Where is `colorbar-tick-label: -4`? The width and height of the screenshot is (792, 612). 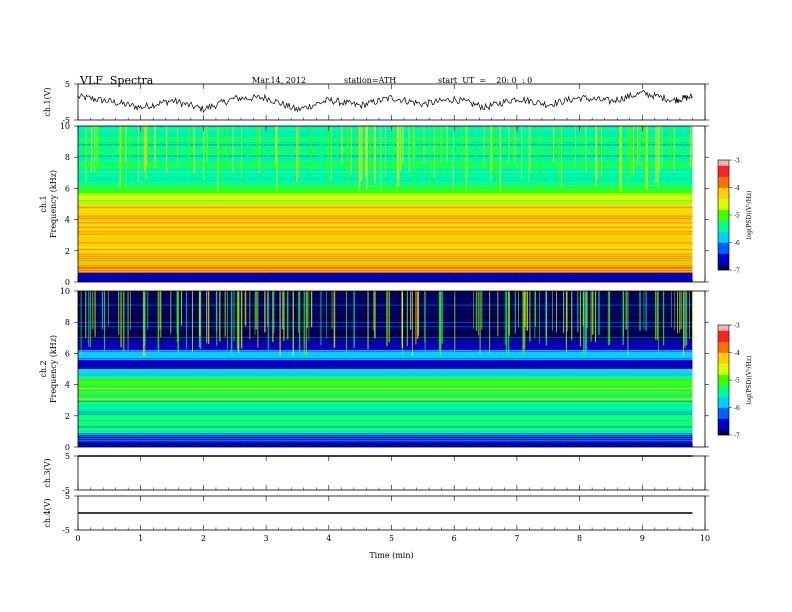 colorbar-tick-label: -4 is located at coordinates (737, 353).